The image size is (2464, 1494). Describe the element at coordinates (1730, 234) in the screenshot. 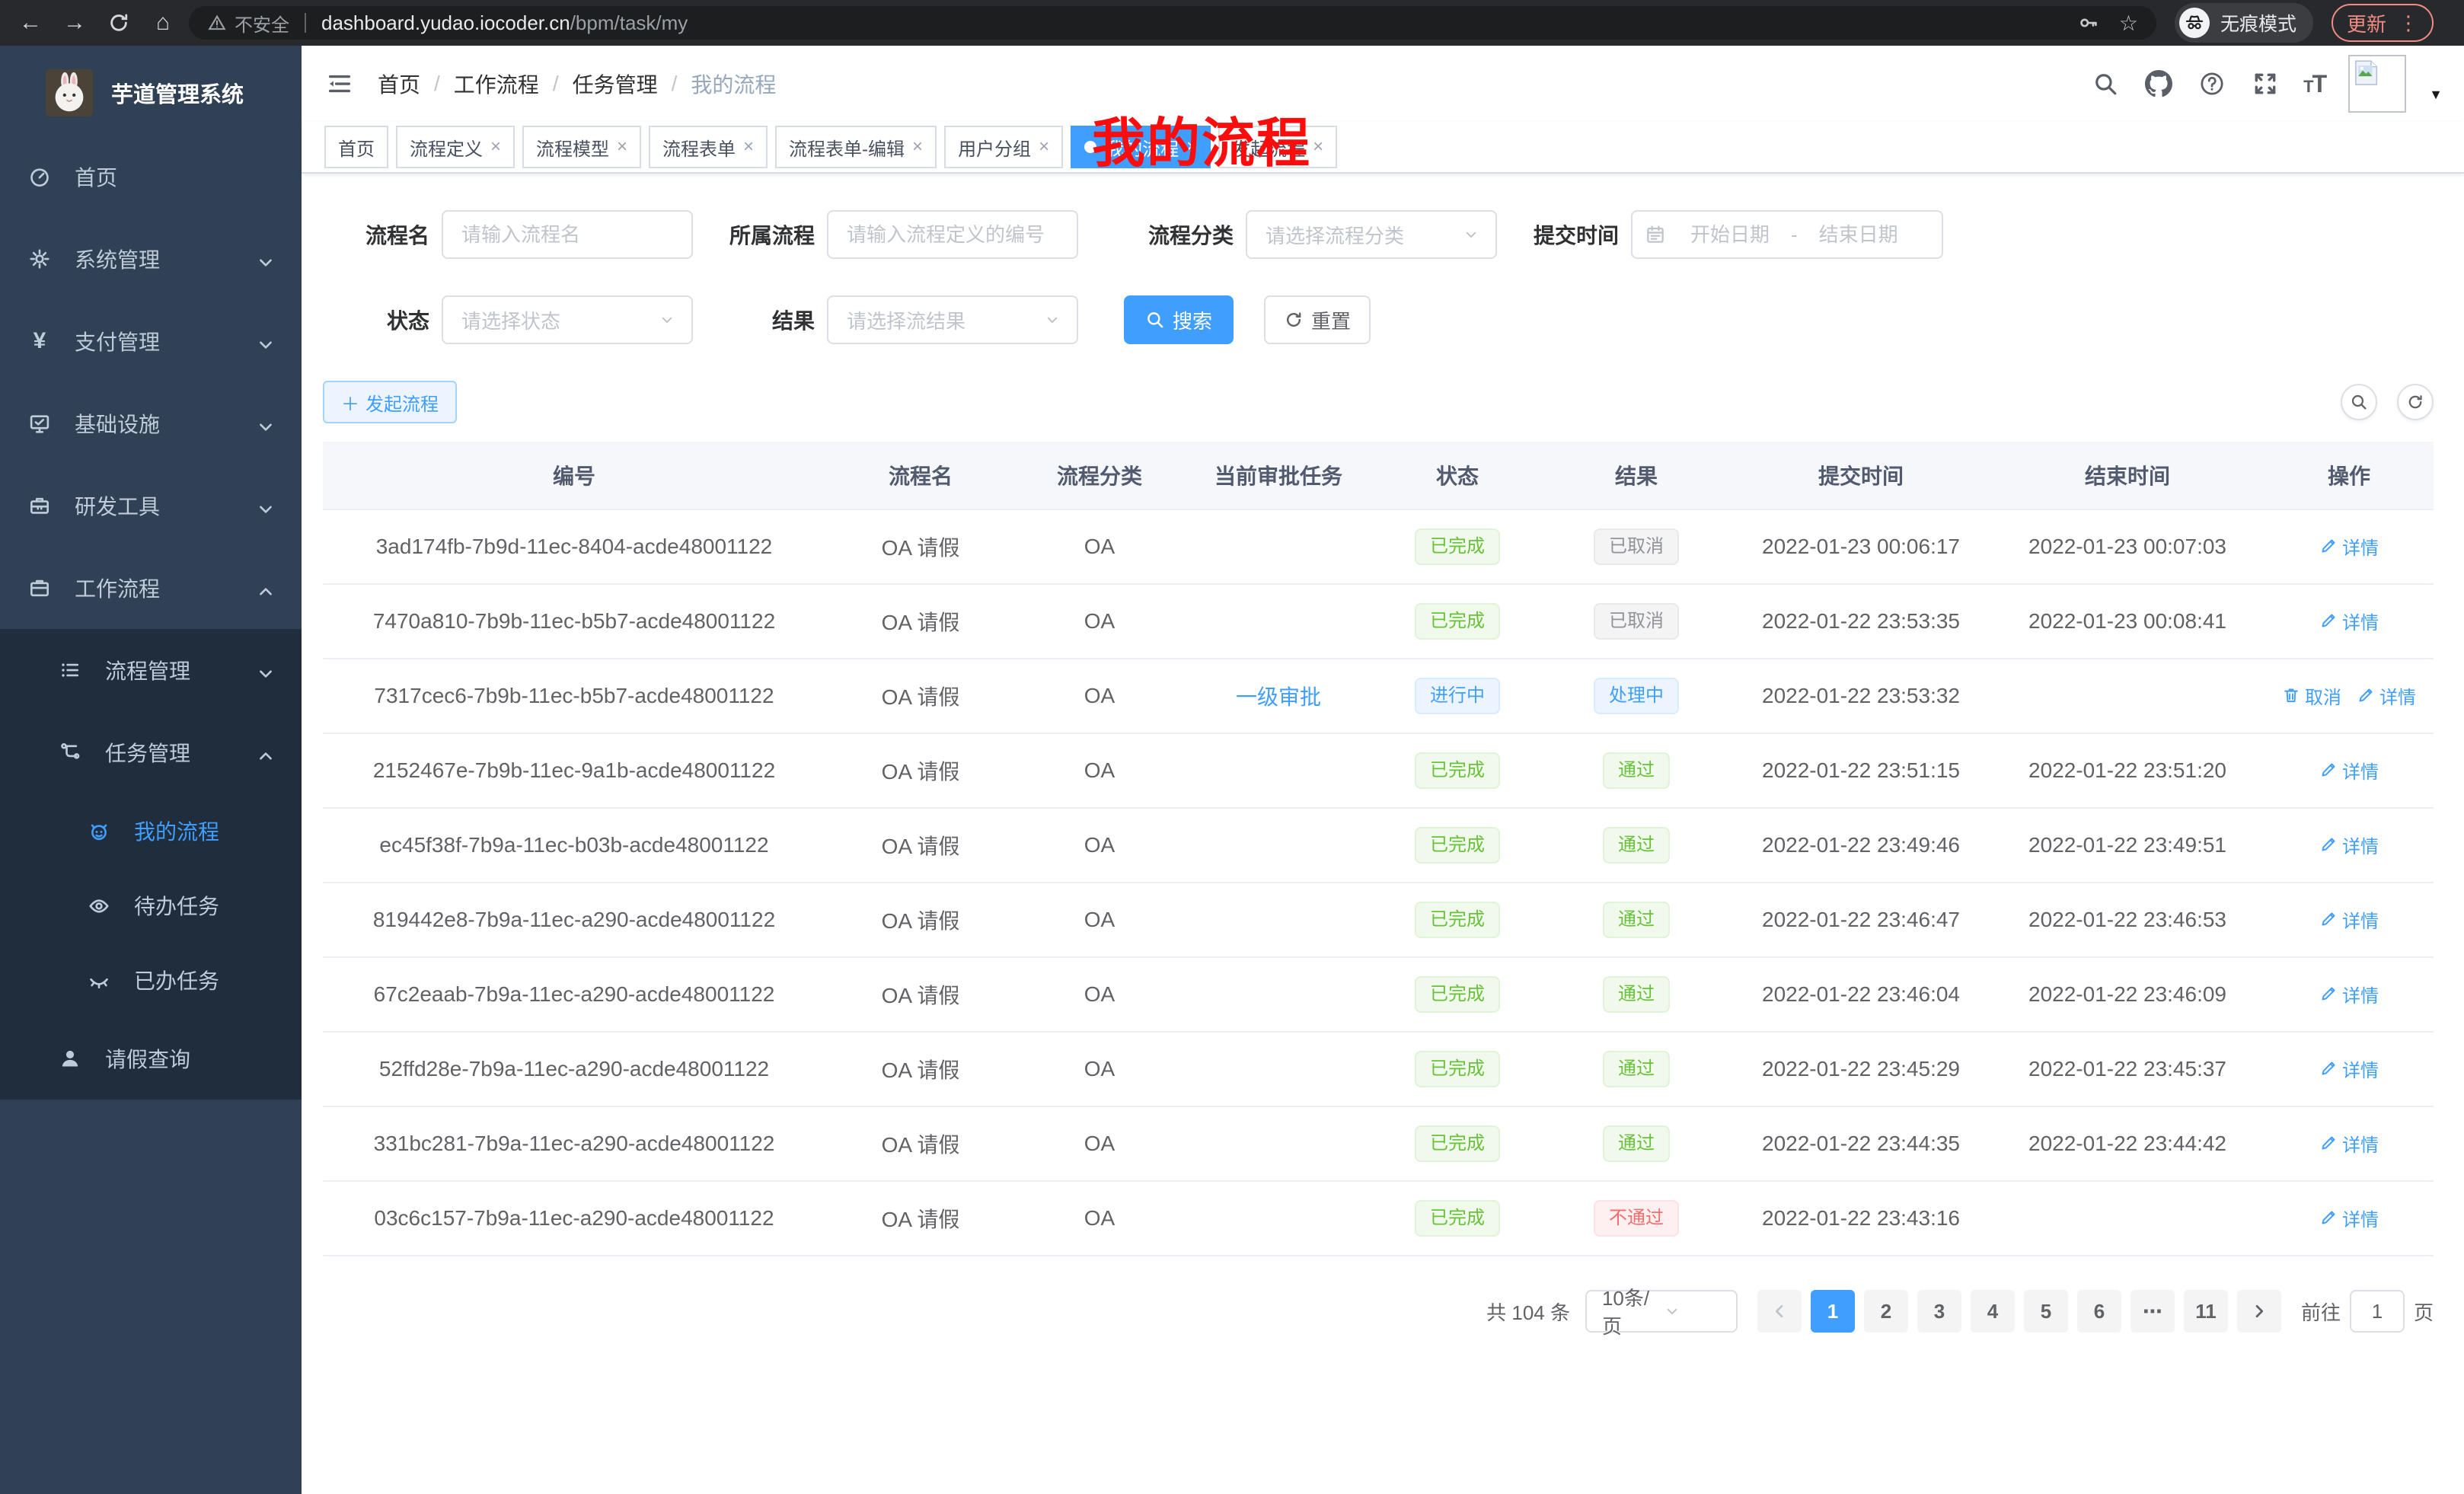

I see `start-date-input` at that location.